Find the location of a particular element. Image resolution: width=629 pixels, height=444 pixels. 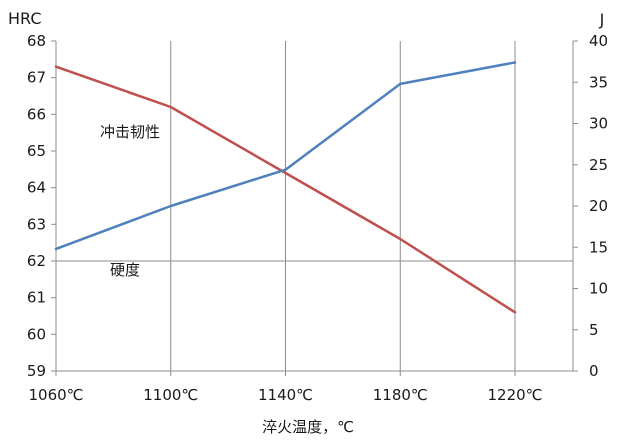

x-tick-label: 1220℃ is located at coordinates (514, 395).